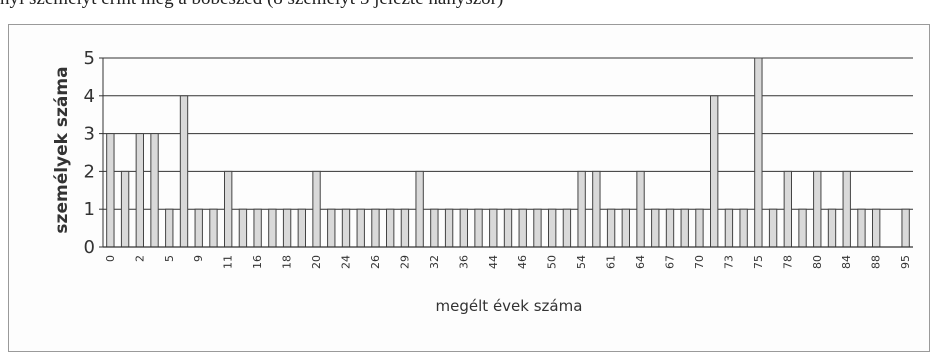  I want to click on x-tick-label: 11, so click(228, 262).